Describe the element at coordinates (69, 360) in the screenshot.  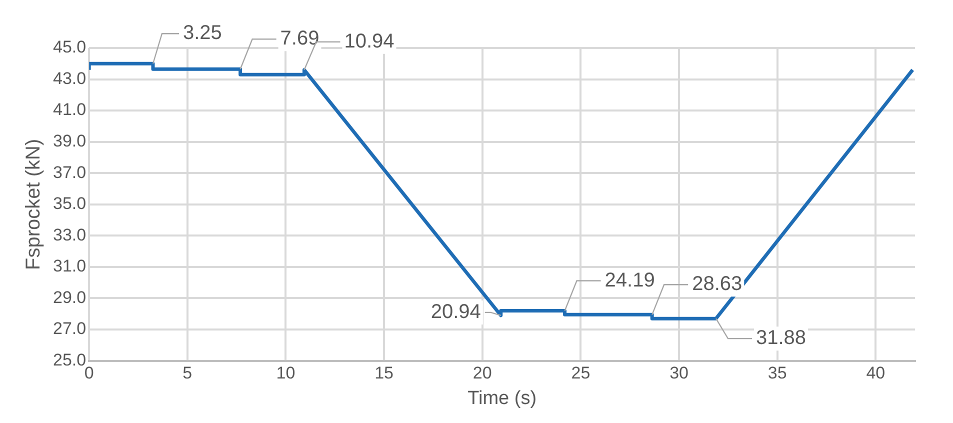
I see `y-tick-label: 25.0` at that location.